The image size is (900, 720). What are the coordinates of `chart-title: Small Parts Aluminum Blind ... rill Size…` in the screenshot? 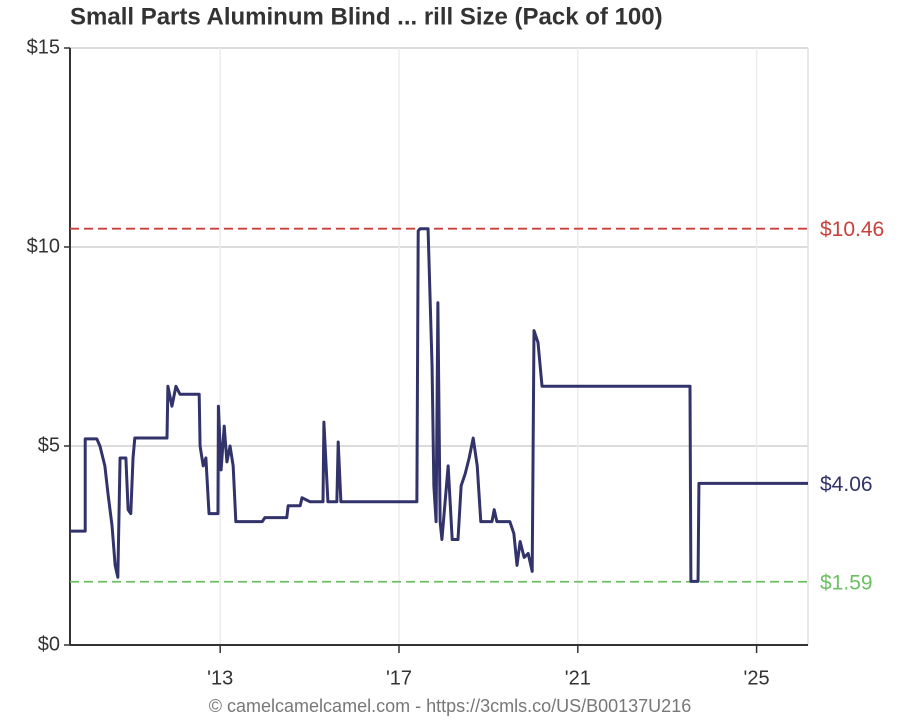 It's located at (366, 16).